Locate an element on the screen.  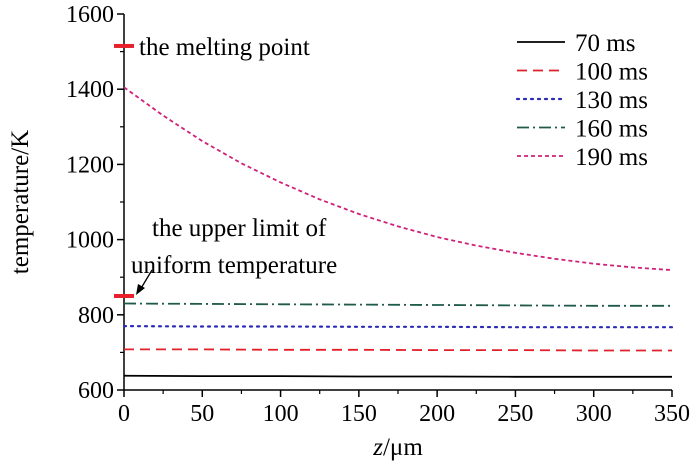
x-tick-label: 0 is located at coordinates (124, 414).